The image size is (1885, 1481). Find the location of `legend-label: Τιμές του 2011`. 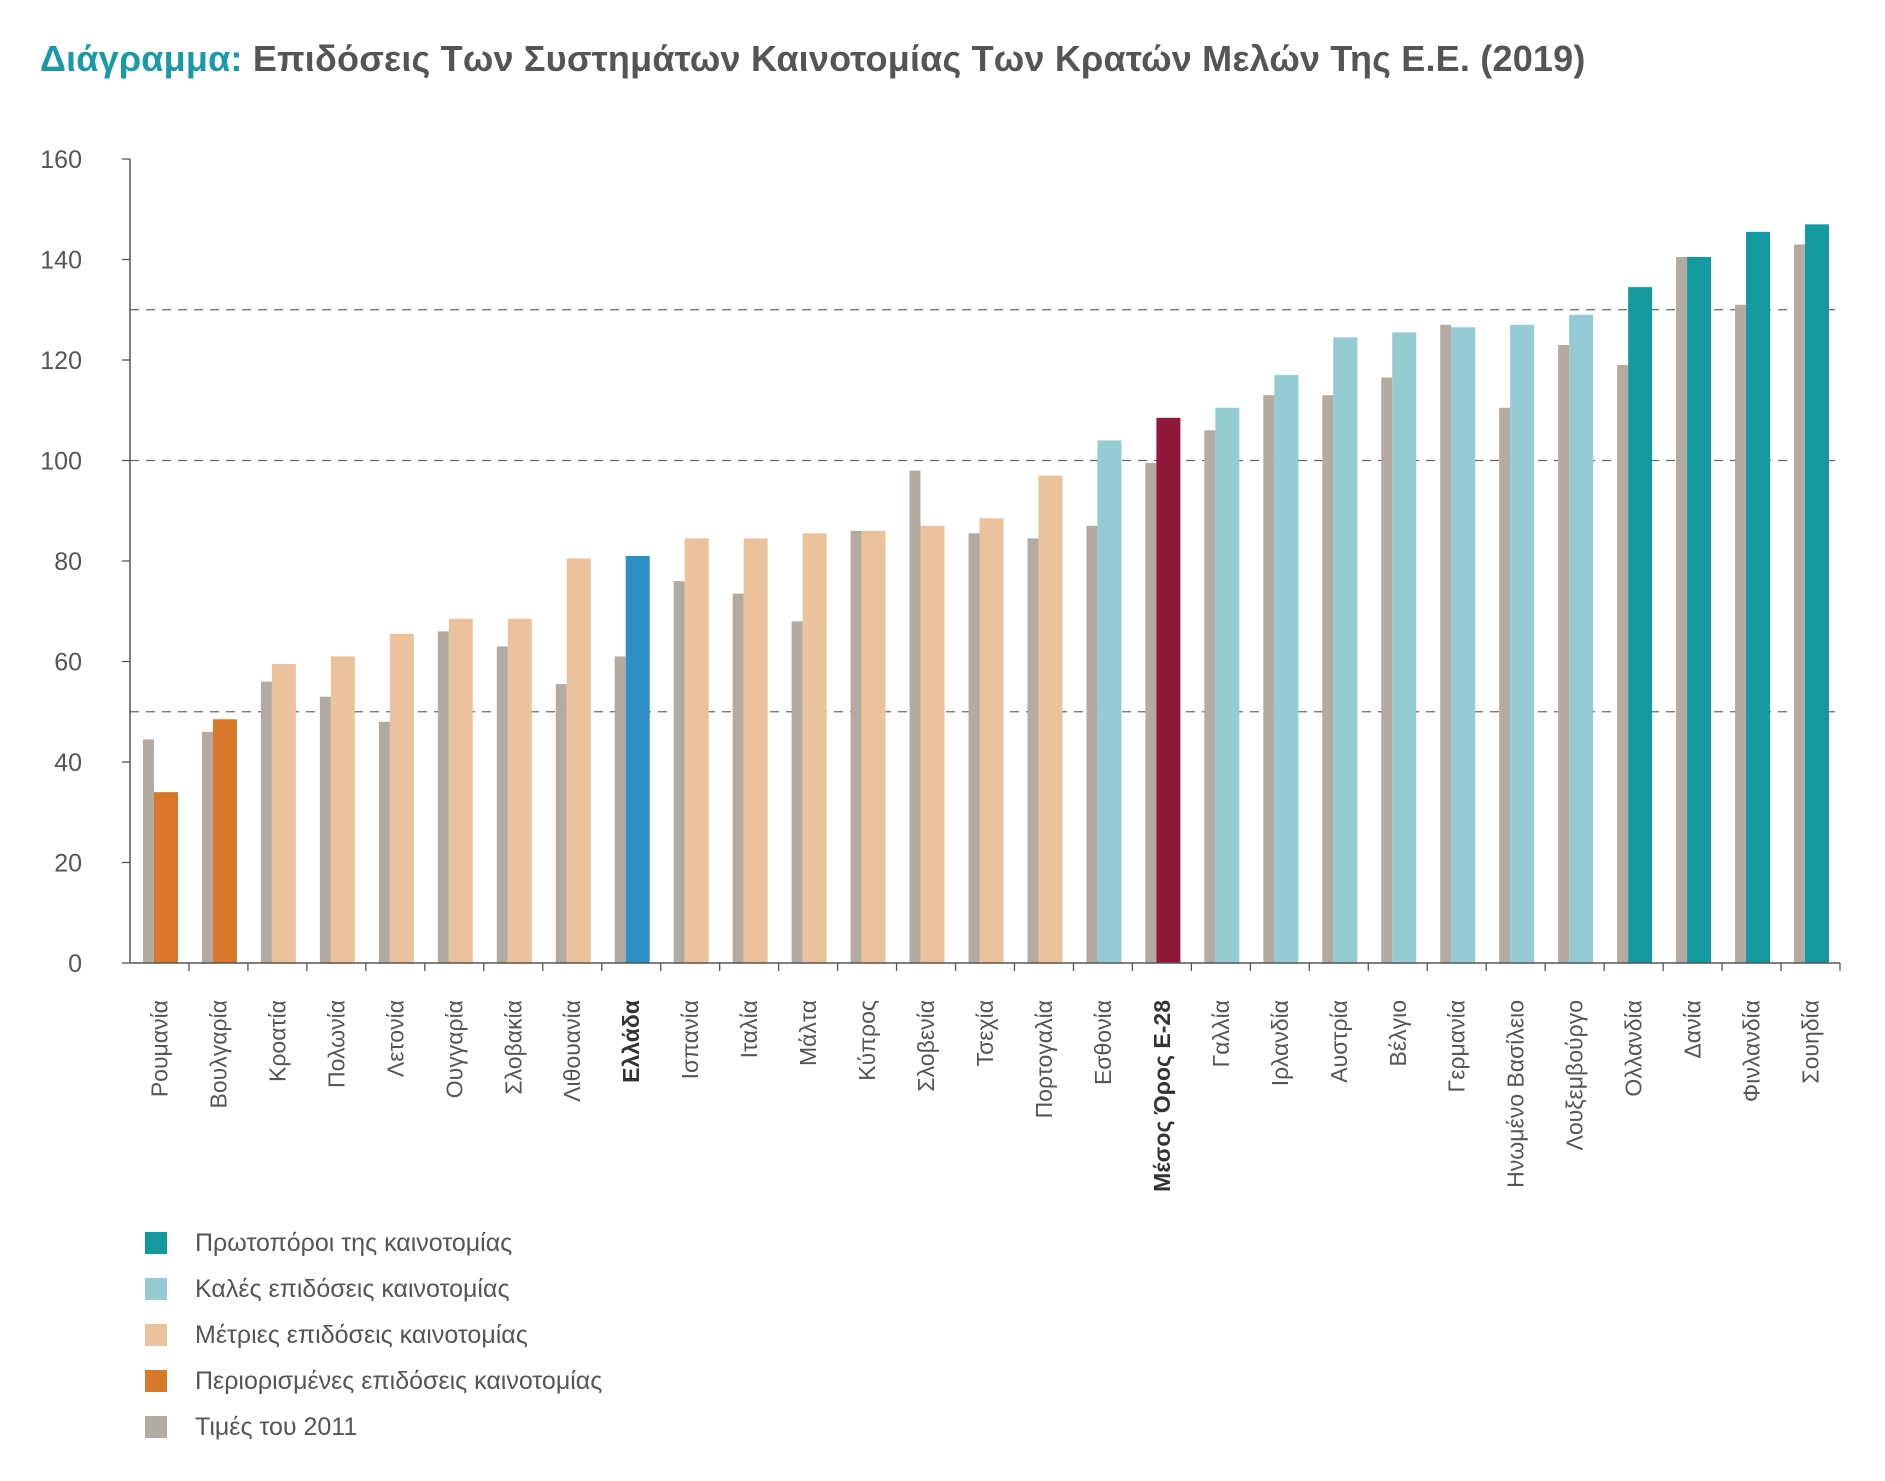

legend-label: Τιμές του 2011 is located at coordinates (276, 1426).